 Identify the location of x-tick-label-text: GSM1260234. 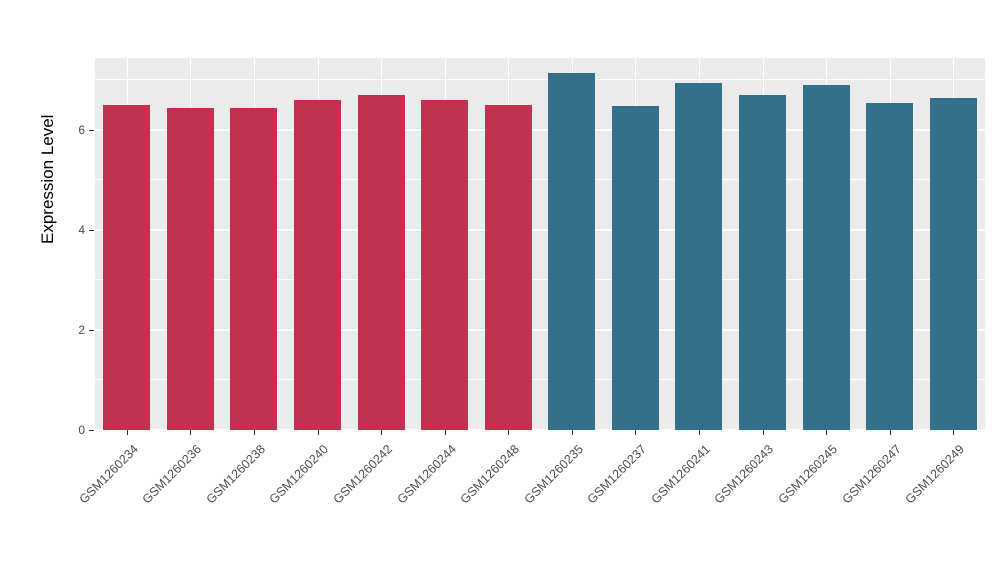
(108, 474).